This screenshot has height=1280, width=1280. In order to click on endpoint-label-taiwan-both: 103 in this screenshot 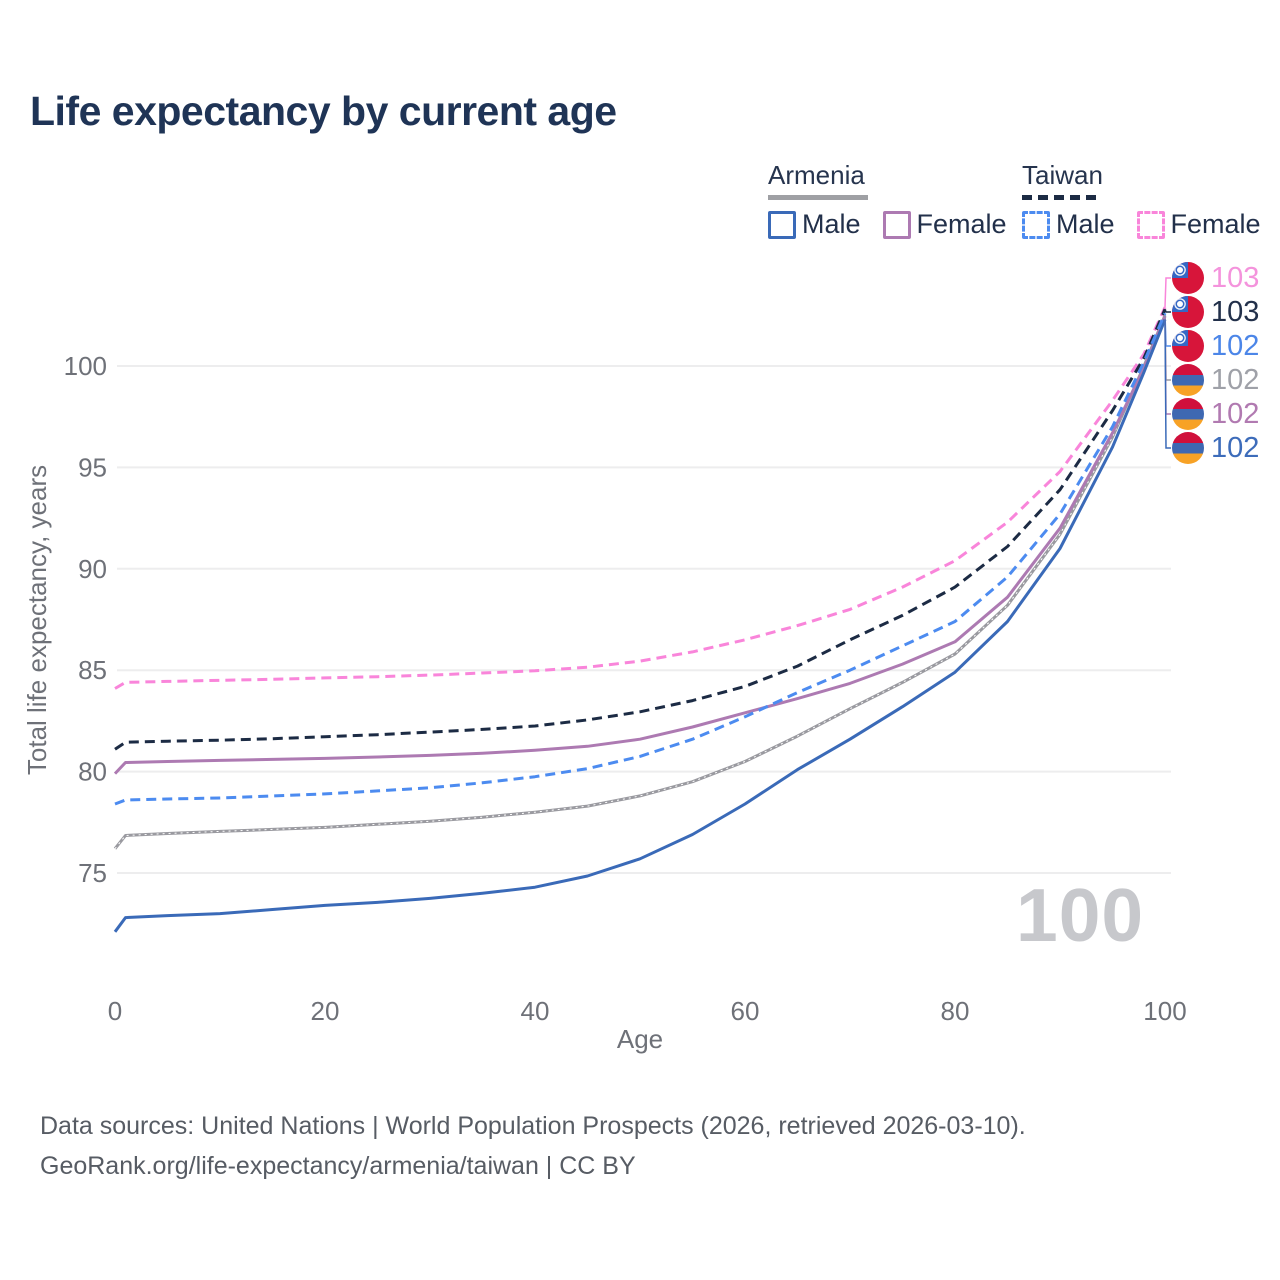, I will do `click(1215, 312)`.